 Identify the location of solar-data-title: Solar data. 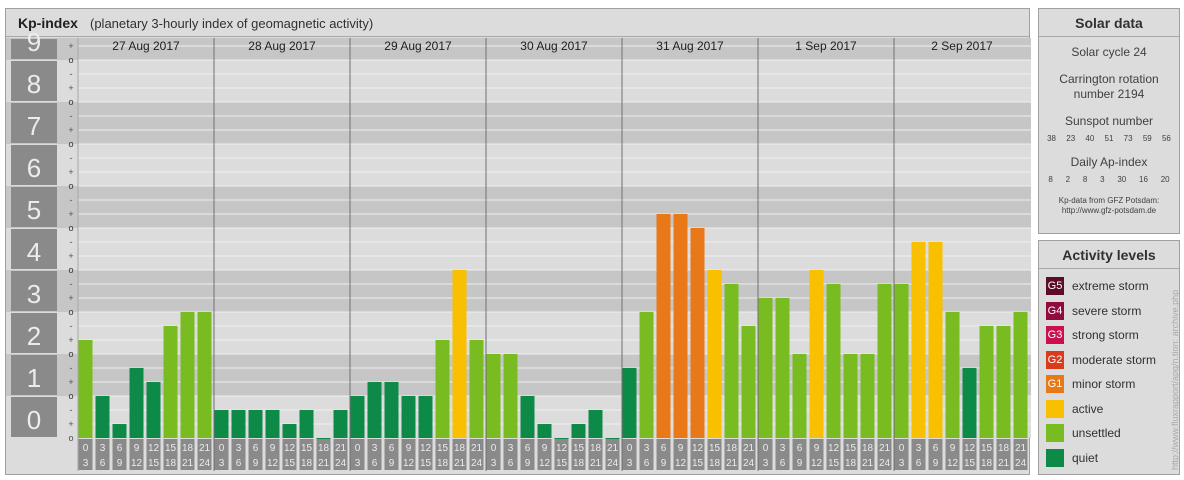
(1109, 23).